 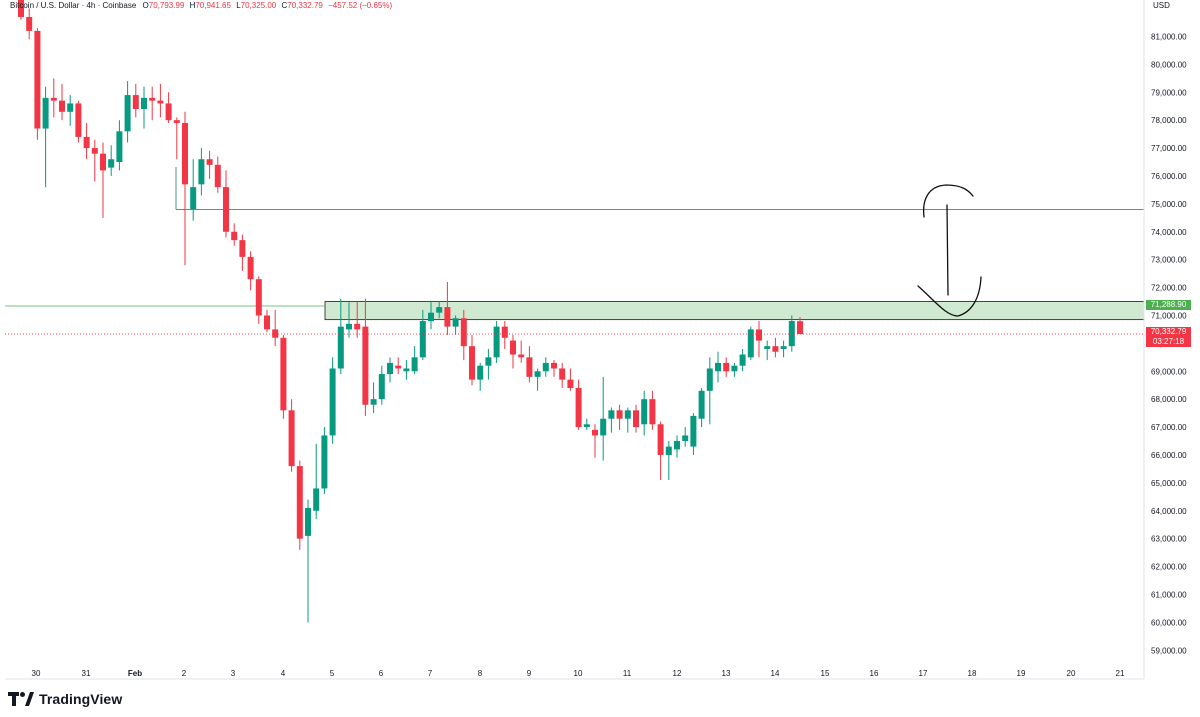 I want to click on symbol-label: Bitcoin / U.S. Dollar · 4h · Coinbase, so click(x=73, y=5).